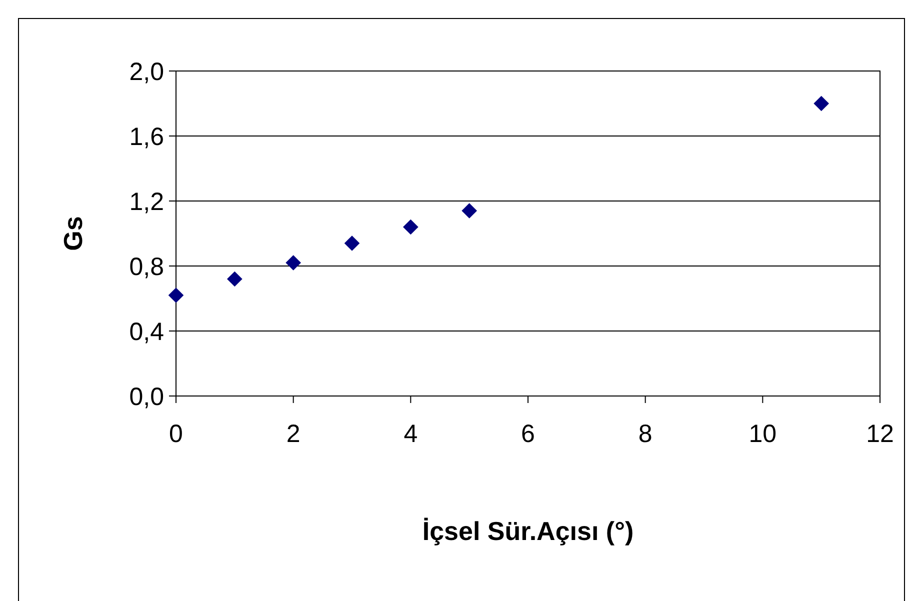  What do you see at coordinates (880, 434) in the screenshot?
I see `x-tick-label: 12` at bounding box center [880, 434].